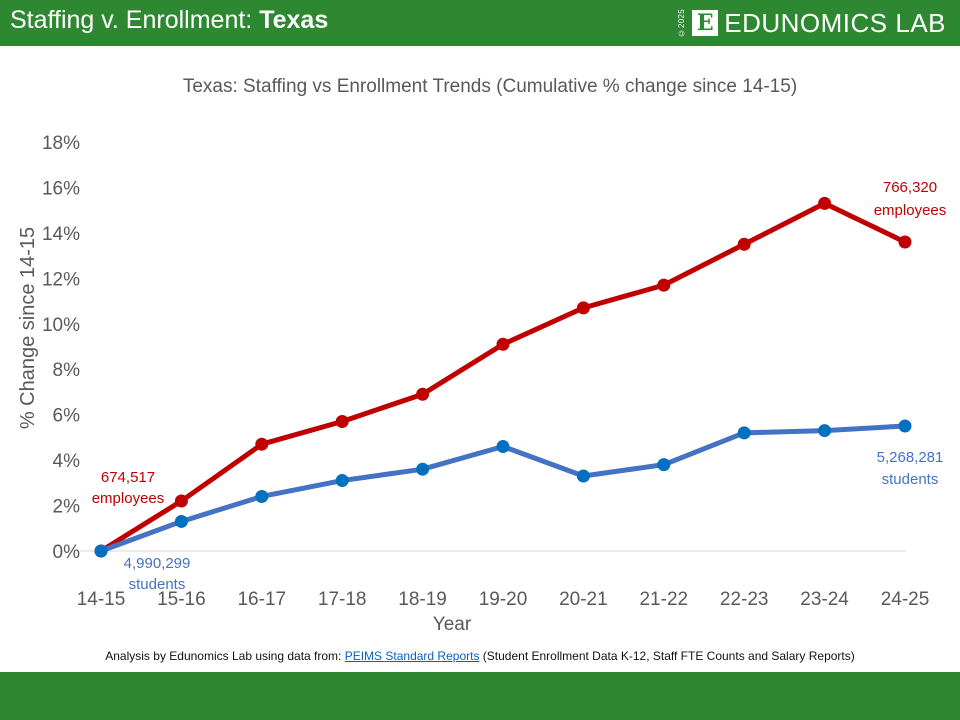 Image resolution: width=960 pixels, height=720 pixels. What do you see at coordinates (135, 20) in the screenshot?
I see `page-title-prefix: Staffing v. Enrollment:` at bounding box center [135, 20].